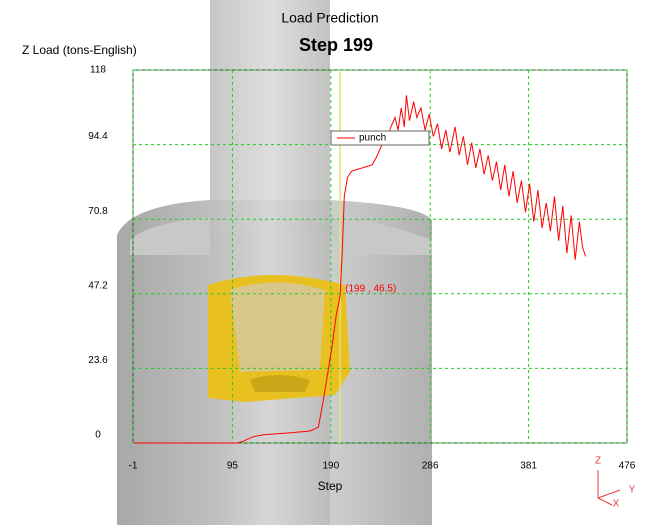  I want to click on x-tick-label: -1, so click(133, 466).